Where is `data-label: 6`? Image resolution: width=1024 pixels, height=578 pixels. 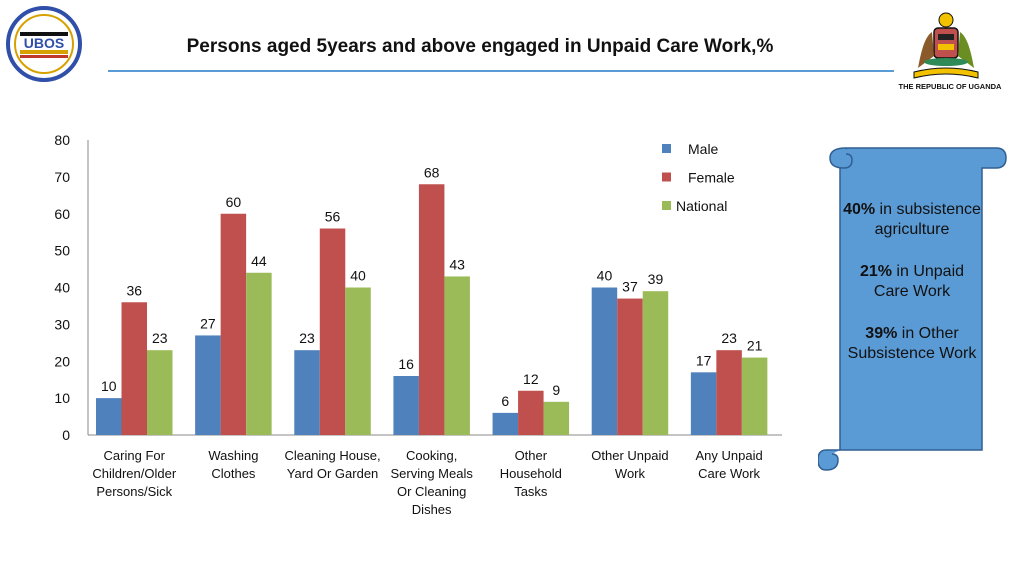
data-label: 6 is located at coordinates (505, 401).